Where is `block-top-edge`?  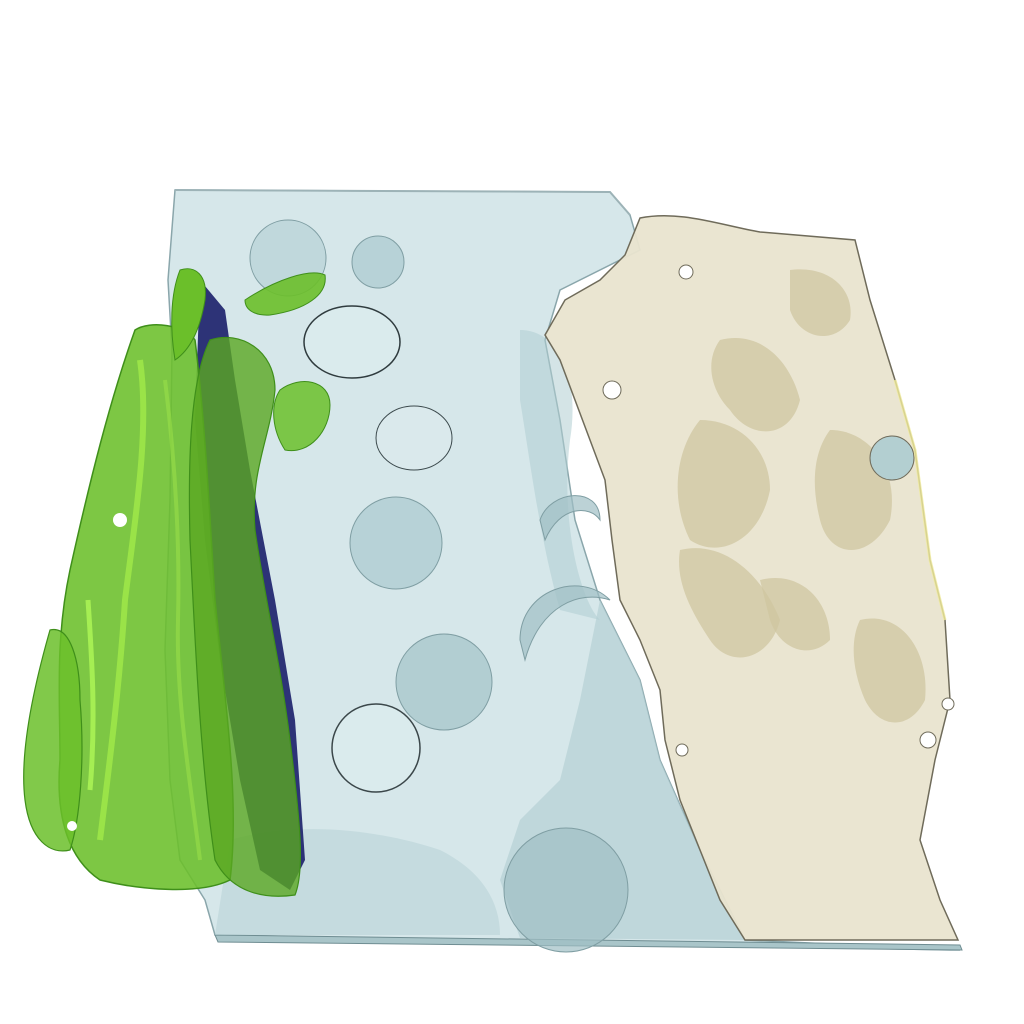 block-top-edge is located at coordinates (402, 202).